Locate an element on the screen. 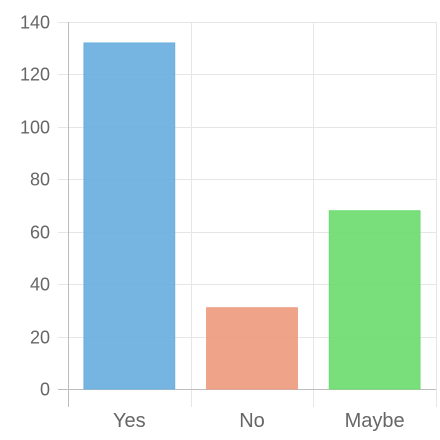 This screenshot has width=440, height=440. y-tick-label: 0 is located at coordinates (45, 390).